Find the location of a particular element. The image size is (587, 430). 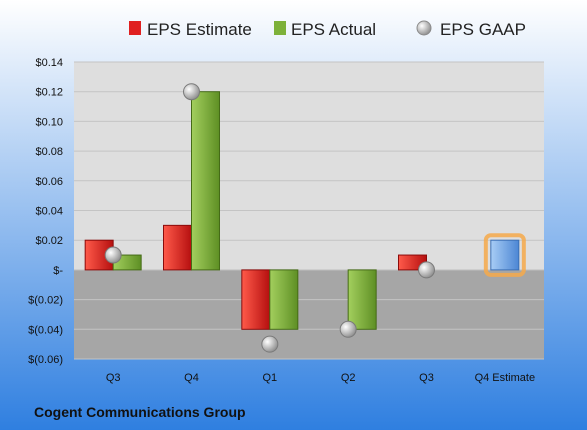

y-tick-label: $(0.06) is located at coordinates (45, 360).